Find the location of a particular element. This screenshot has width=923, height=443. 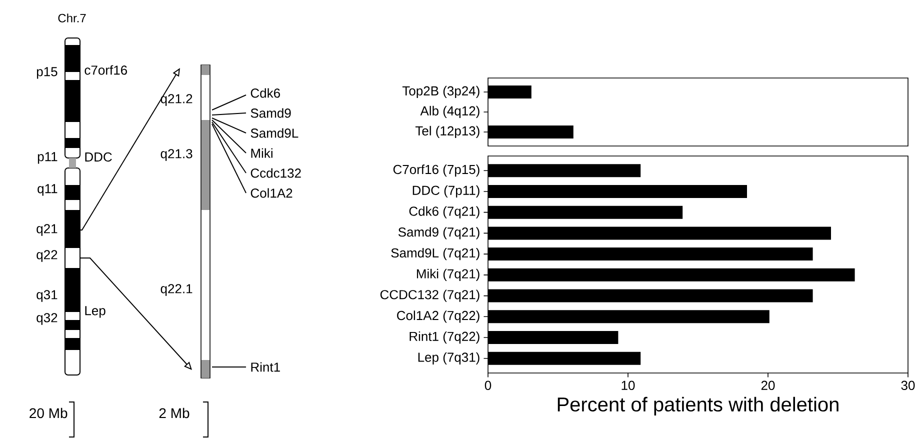

text: 2 Mb is located at coordinates (174, 413).